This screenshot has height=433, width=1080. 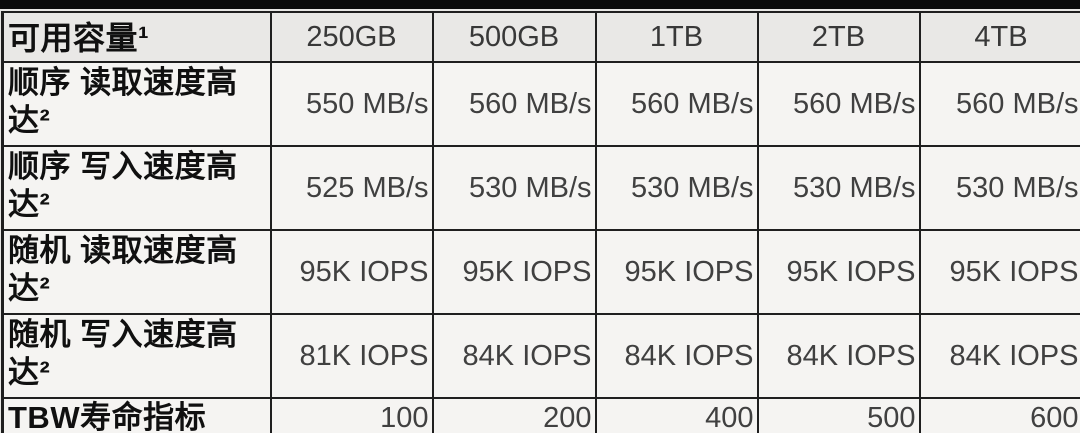 What do you see at coordinates (676, 37) in the screenshot?
I see `column-header-1tb: 1TB` at bounding box center [676, 37].